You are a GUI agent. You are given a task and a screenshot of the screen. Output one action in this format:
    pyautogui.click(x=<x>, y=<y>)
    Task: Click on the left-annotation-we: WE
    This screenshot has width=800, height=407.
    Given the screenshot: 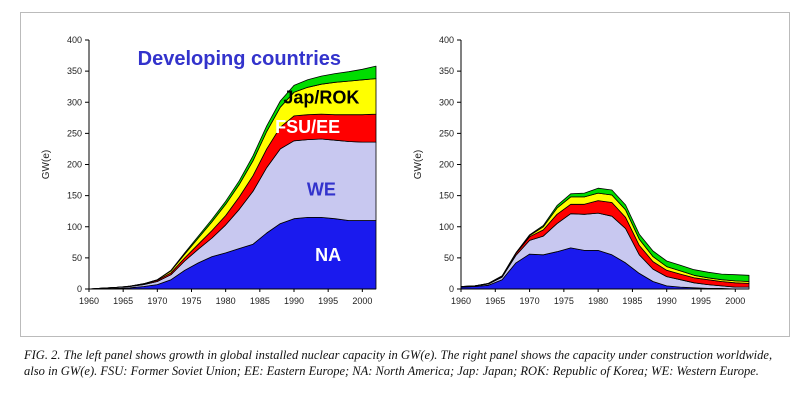 What is the action you would take?
    pyautogui.click(x=321, y=190)
    